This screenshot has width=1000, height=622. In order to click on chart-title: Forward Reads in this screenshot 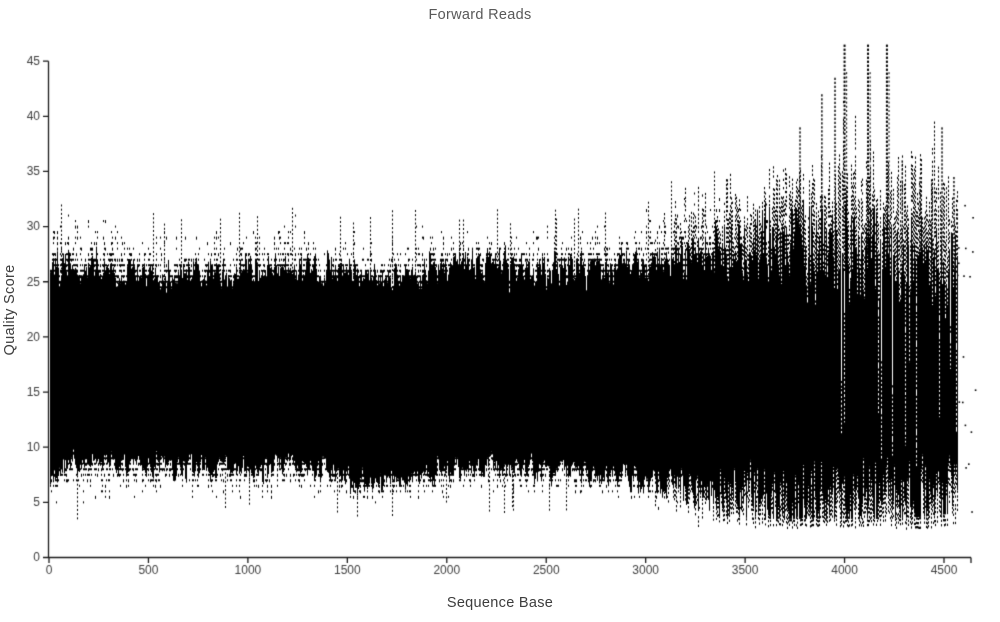, I will do `click(480, 15)`.